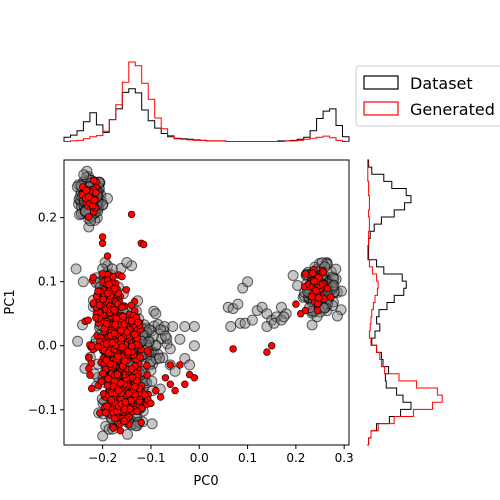 The image size is (500, 500). Describe the element at coordinates (381, 108) in the screenshot. I see `legend-swatch-generated` at that location.